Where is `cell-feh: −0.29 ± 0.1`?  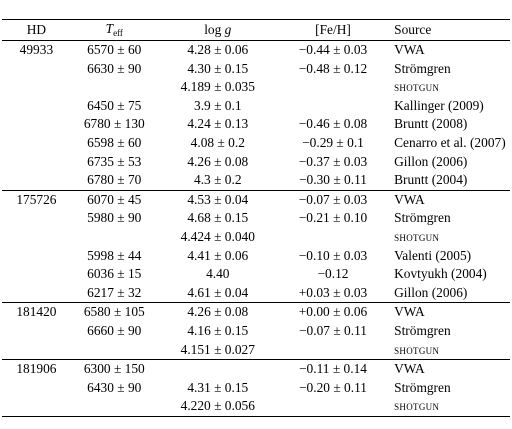 cell-feh: −0.29 ± 0.1 is located at coordinates (333, 142).